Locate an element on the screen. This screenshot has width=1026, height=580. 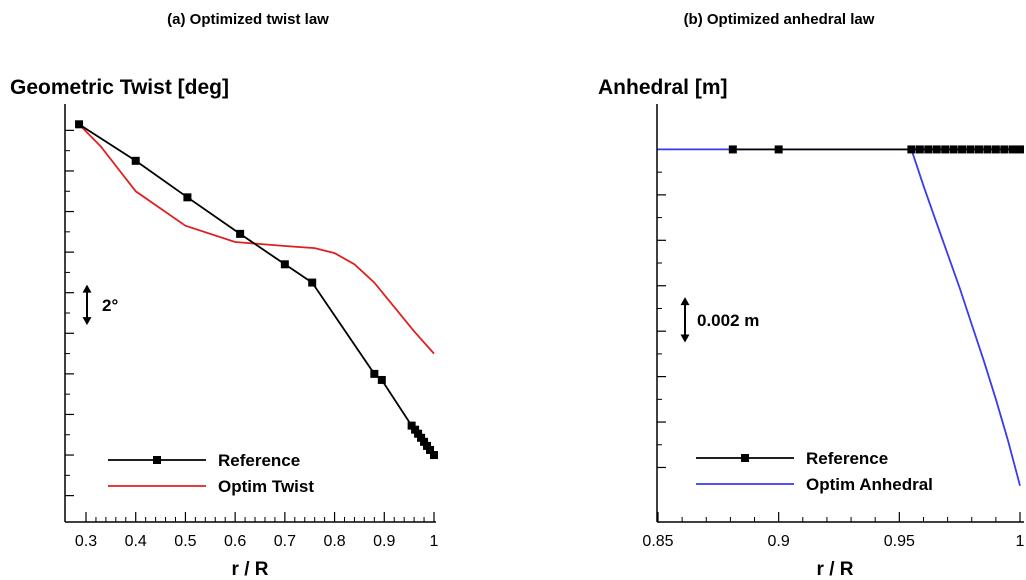
panel-b-legend: Reference Optim Anhedral is located at coordinates (814, 471).